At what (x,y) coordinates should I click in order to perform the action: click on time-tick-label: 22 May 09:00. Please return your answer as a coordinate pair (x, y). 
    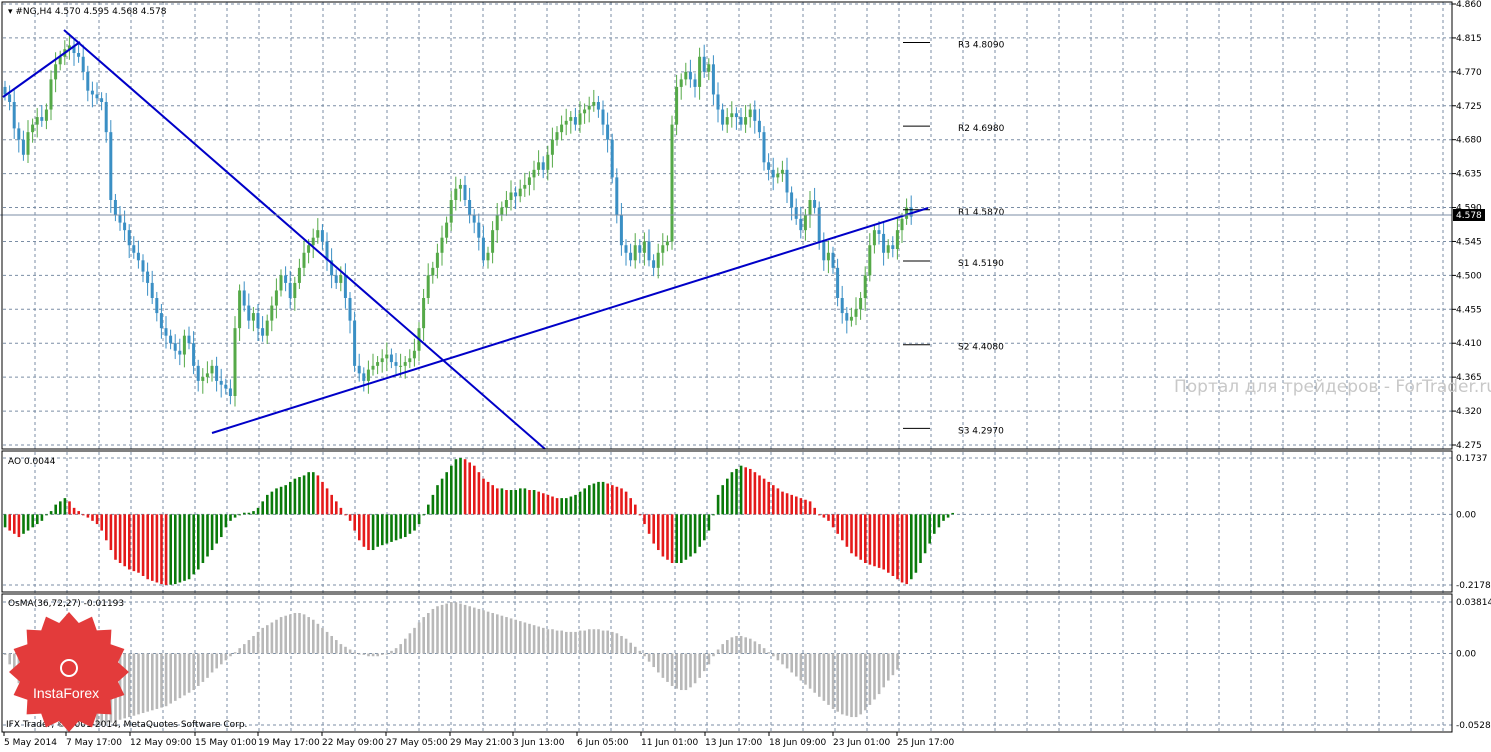
    Looking at the image, I should click on (353, 743).